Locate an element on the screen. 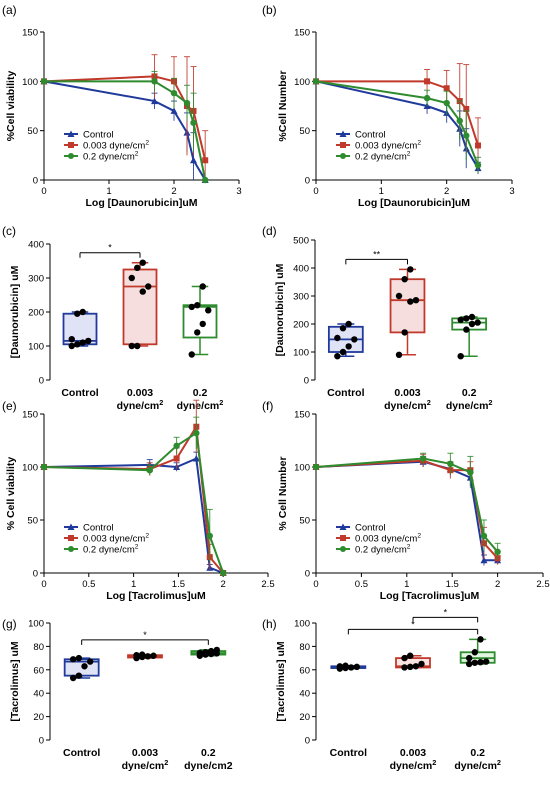 The width and height of the screenshot is (550, 785). y-tick-label: 40 is located at coordinates (304, 694).